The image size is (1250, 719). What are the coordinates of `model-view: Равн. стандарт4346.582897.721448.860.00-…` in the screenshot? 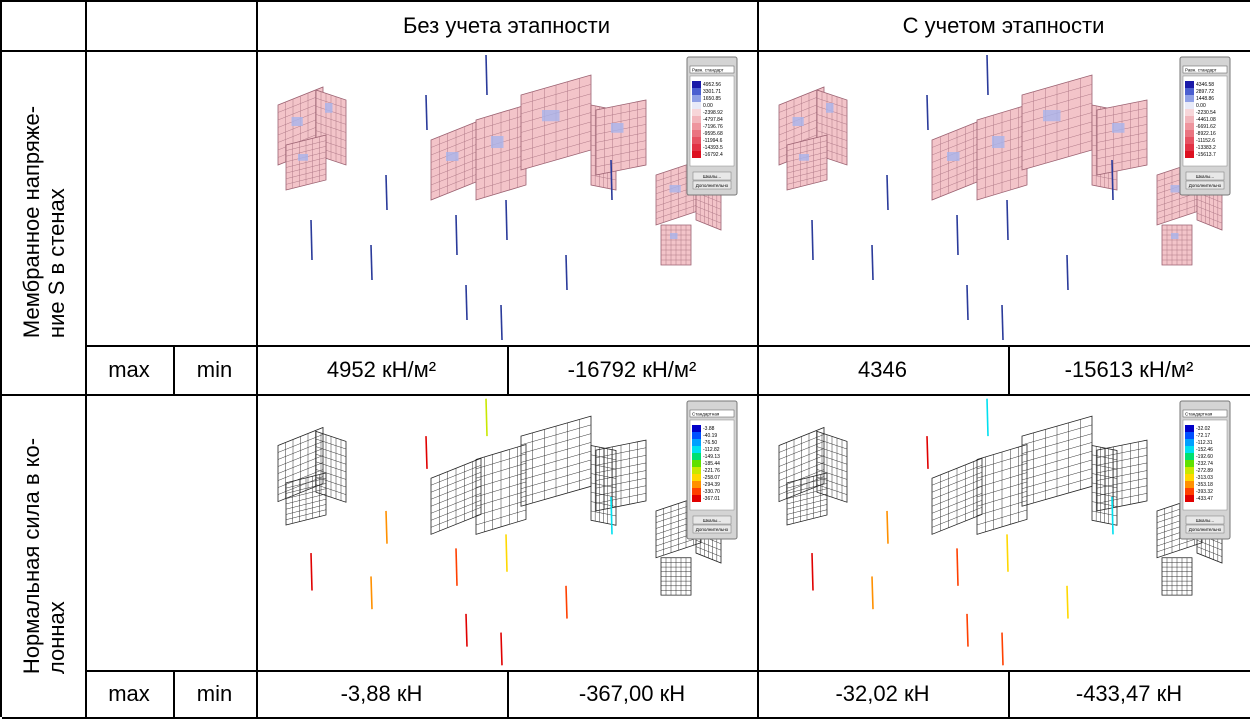 It's located at (1004, 197).